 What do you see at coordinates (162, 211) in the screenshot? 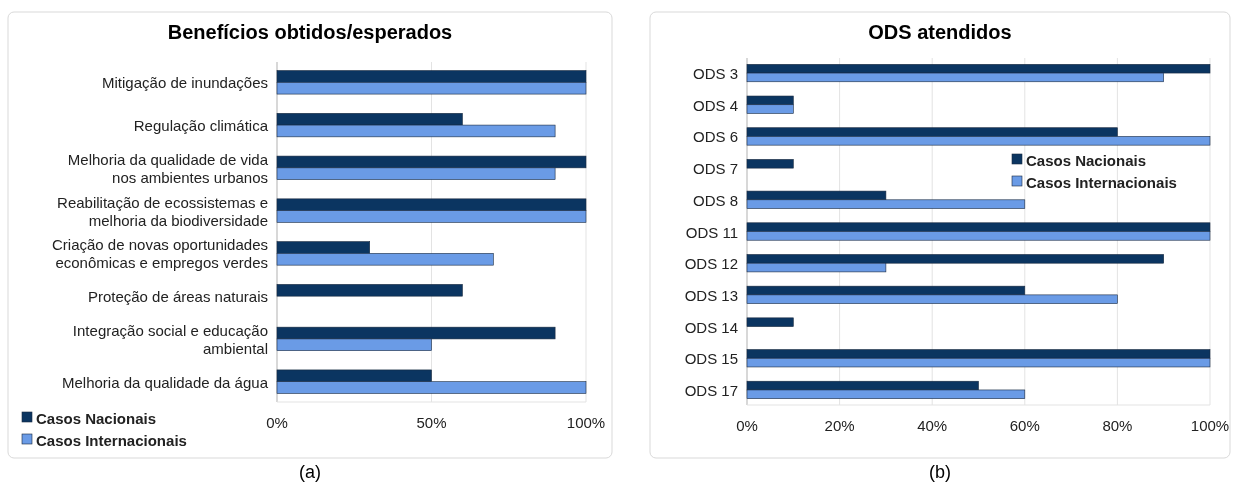
I see `y-tick-label: Reabilitação de ecossistemas e melhoria da biodiversidade` at bounding box center [162, 211].